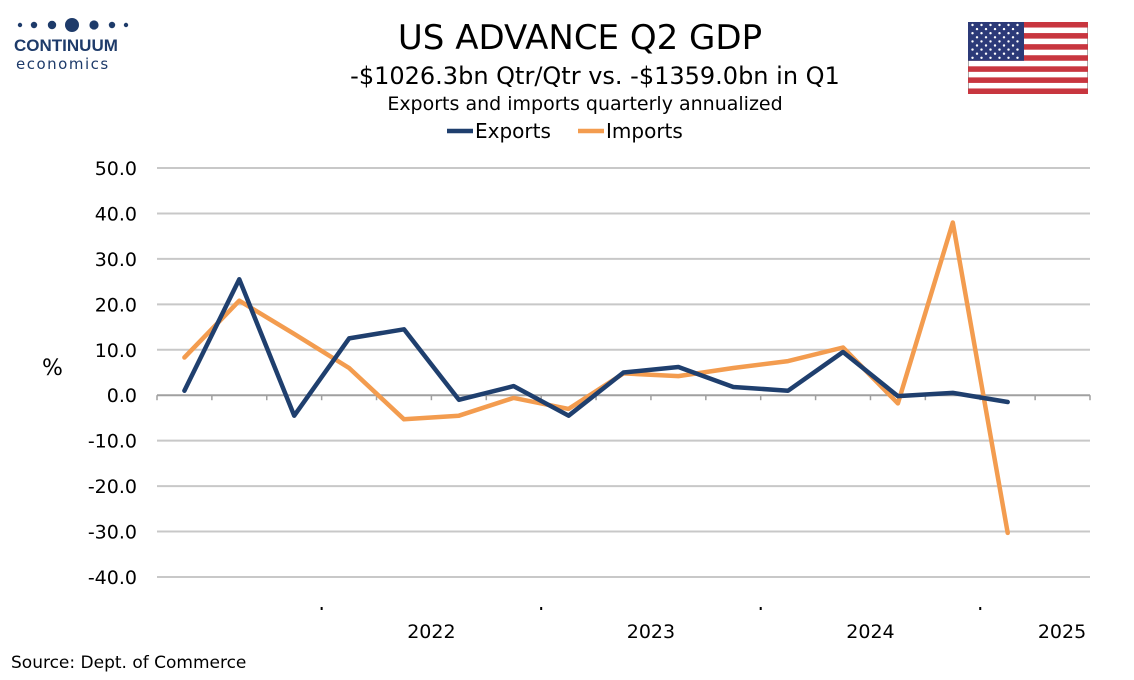 The height and width of the screenshot is (680, 1134). I want to click on y-tick-label: 10.0, so click(116, 351).